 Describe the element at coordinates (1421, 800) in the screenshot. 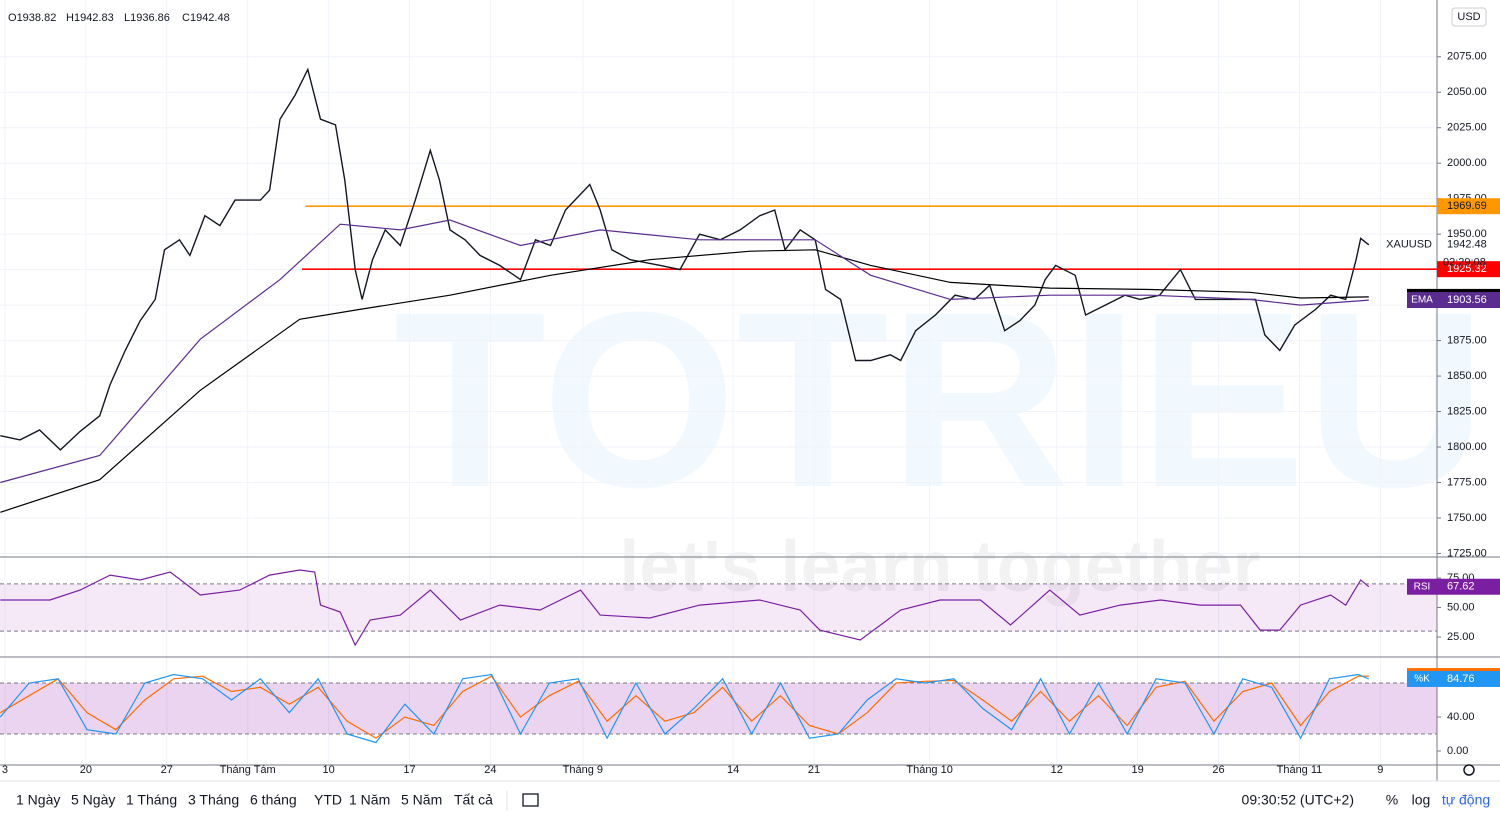

I see `scale-option: log` at that location.